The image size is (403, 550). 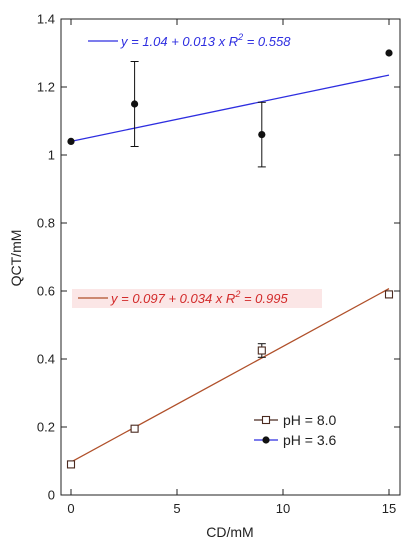 I want to click on fit-line-ph36, so click(x=230, y=108).